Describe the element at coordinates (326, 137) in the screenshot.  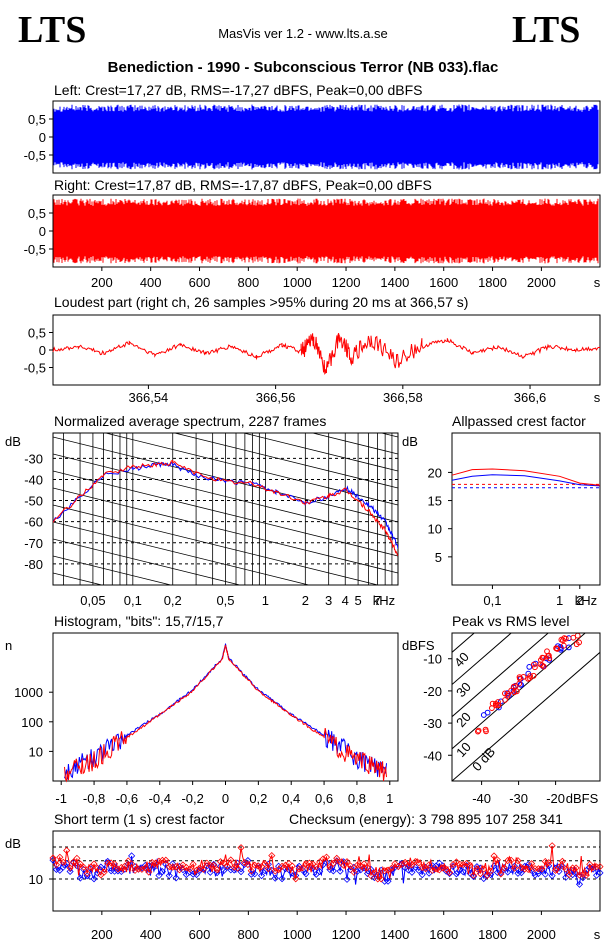
I see `left-waveform` at that location.